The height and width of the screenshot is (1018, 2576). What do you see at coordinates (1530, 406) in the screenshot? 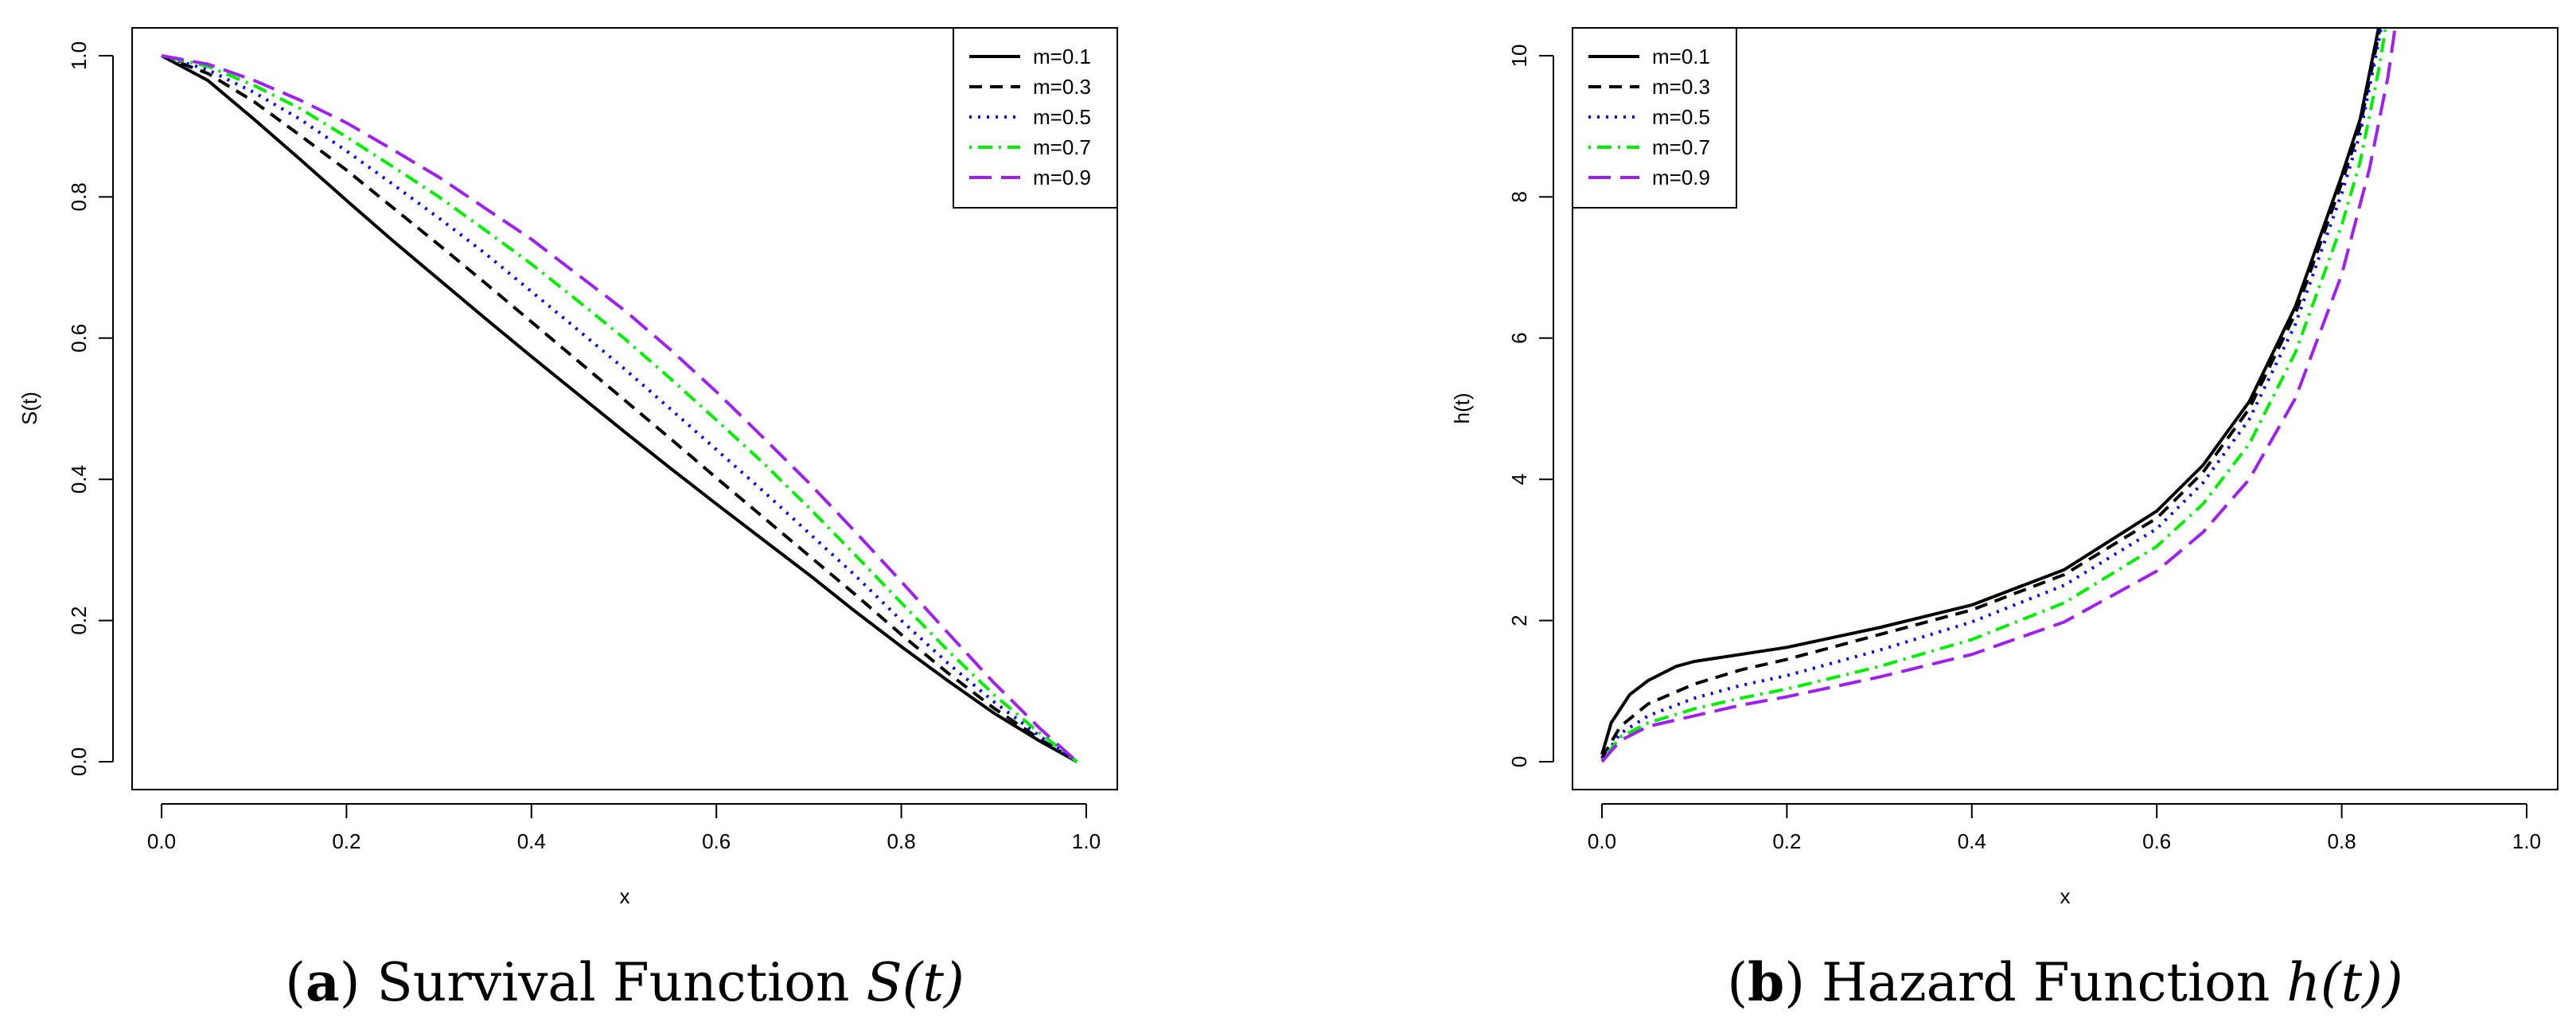
I see `y-axis: 0 2 4 6 8 10` at bounding box center [1530, 406].